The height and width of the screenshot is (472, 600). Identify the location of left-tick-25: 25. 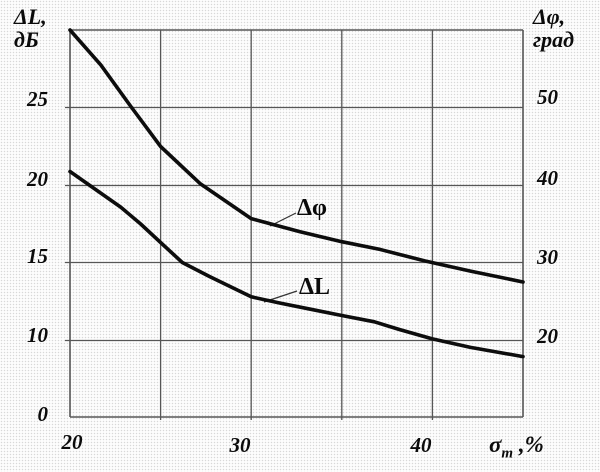
(37, 99).